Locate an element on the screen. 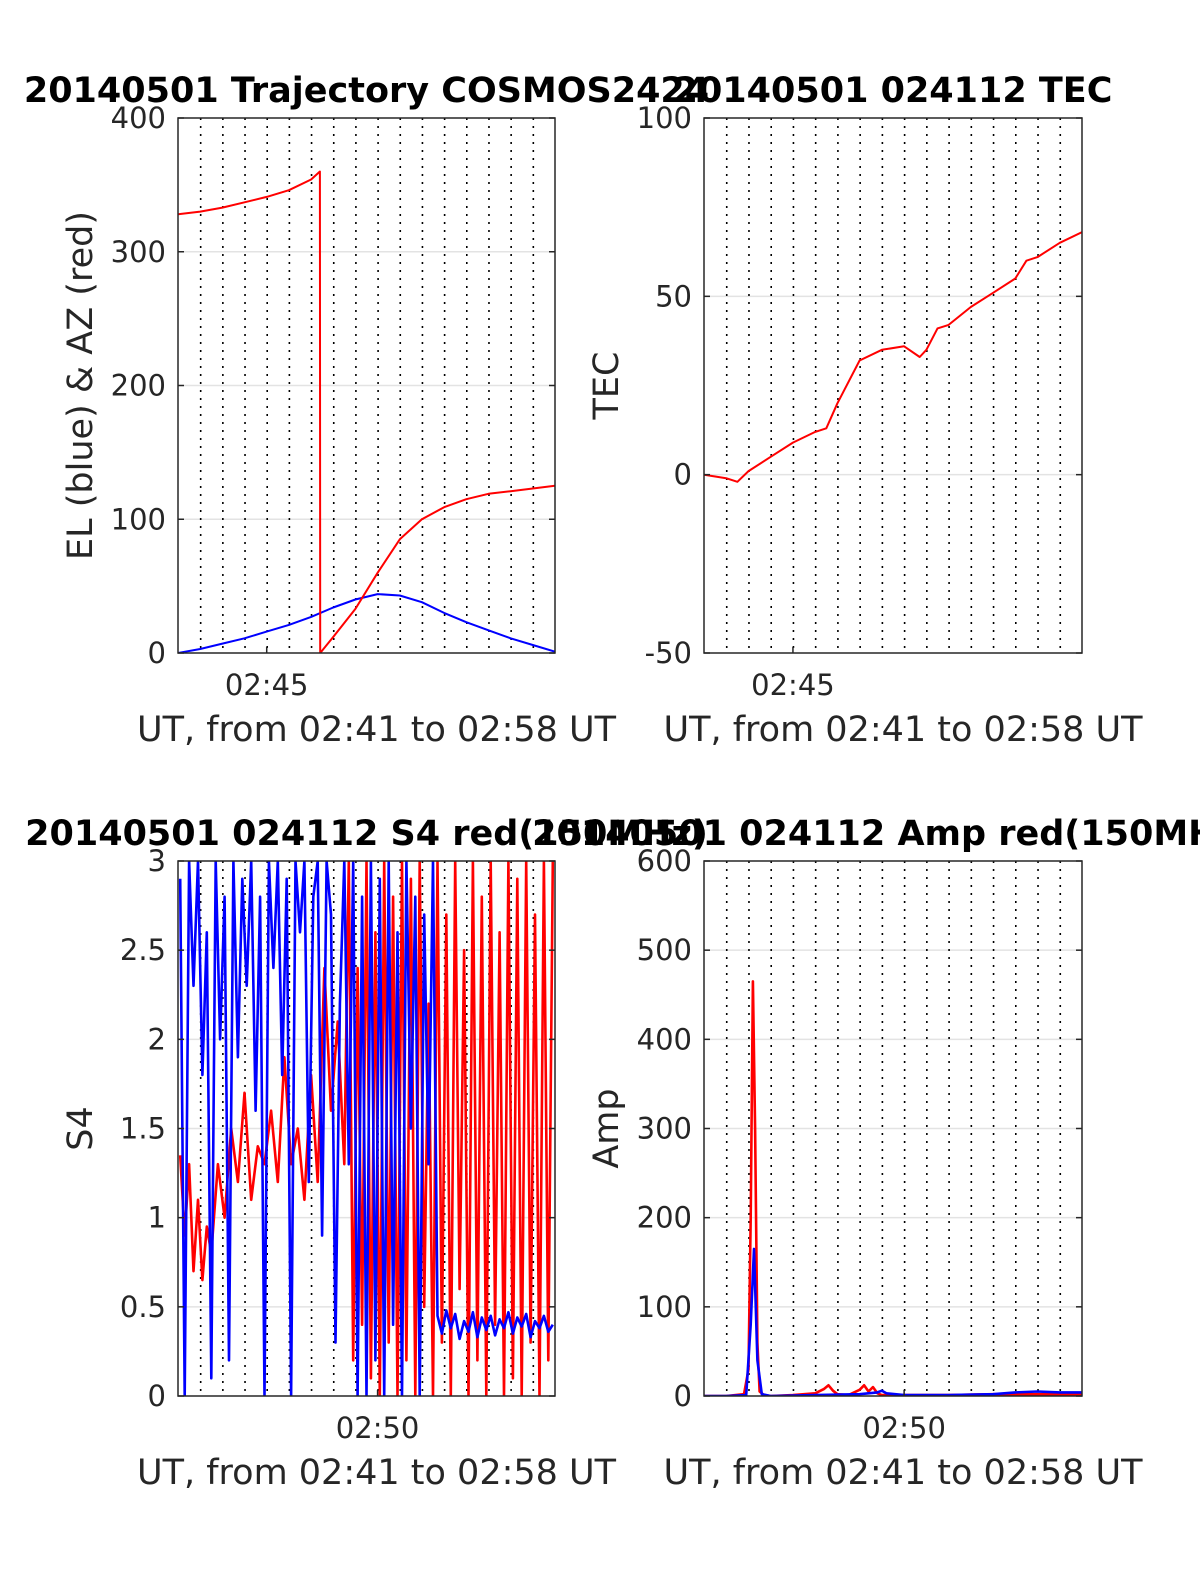 Image resolution: width=1200 pixels, height=1575 pixels. trajectory-ytick-label: 300 is located at coordinates (138, 252).